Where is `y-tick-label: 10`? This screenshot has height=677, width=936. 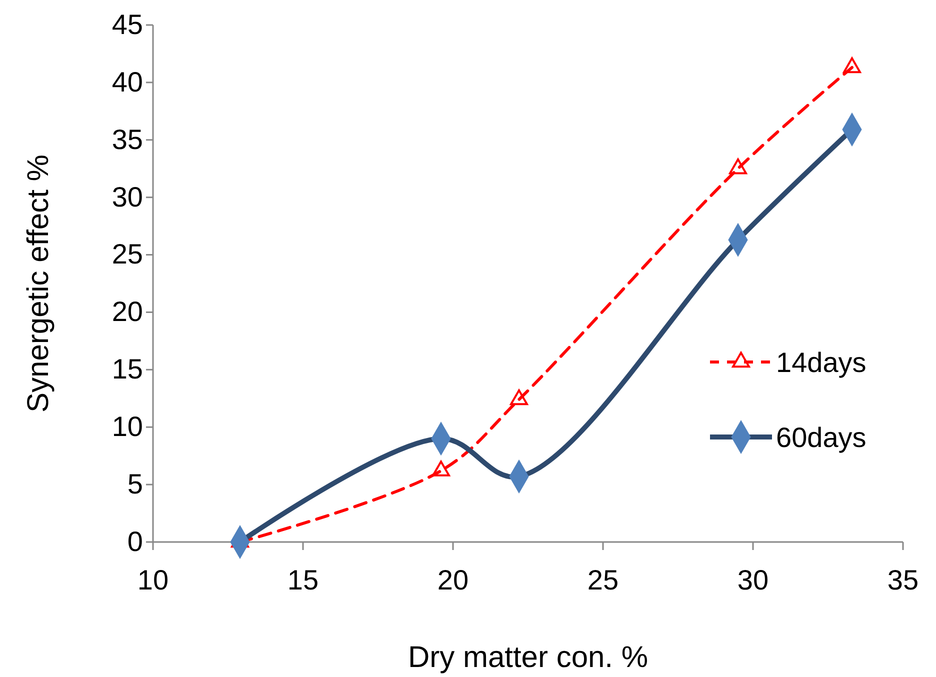 y-tick-label: 10 is located at coordinates (127, 426).